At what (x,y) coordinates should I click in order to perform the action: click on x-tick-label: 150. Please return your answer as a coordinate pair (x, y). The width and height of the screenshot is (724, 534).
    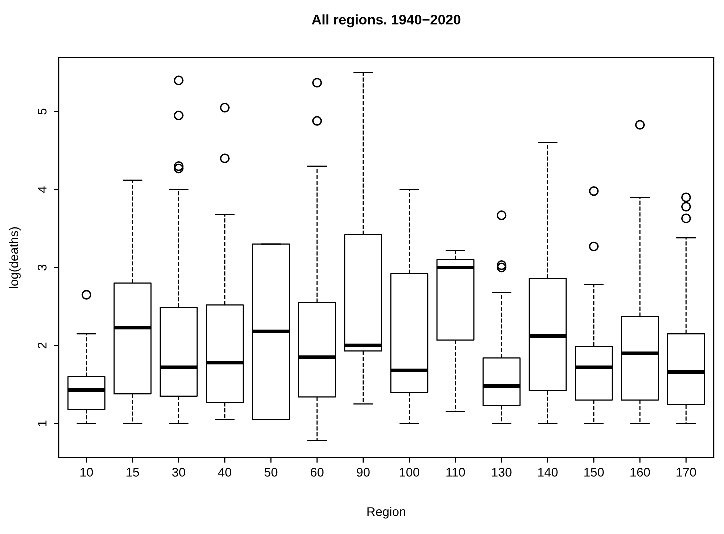
    Looking at the image, I should click on (594, 472).